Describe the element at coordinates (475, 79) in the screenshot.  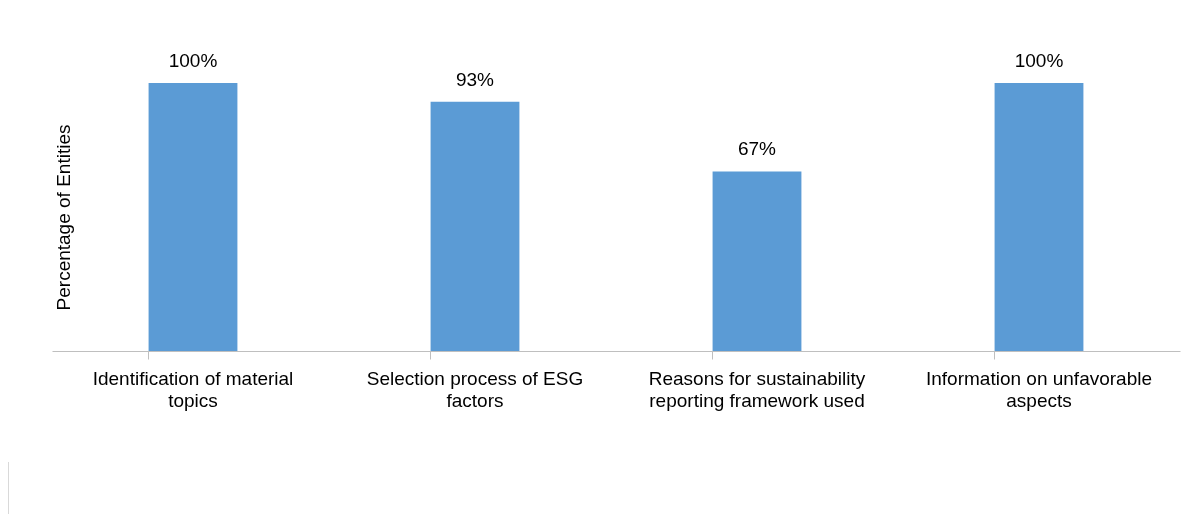
I see `data-label: 93%` at that location.